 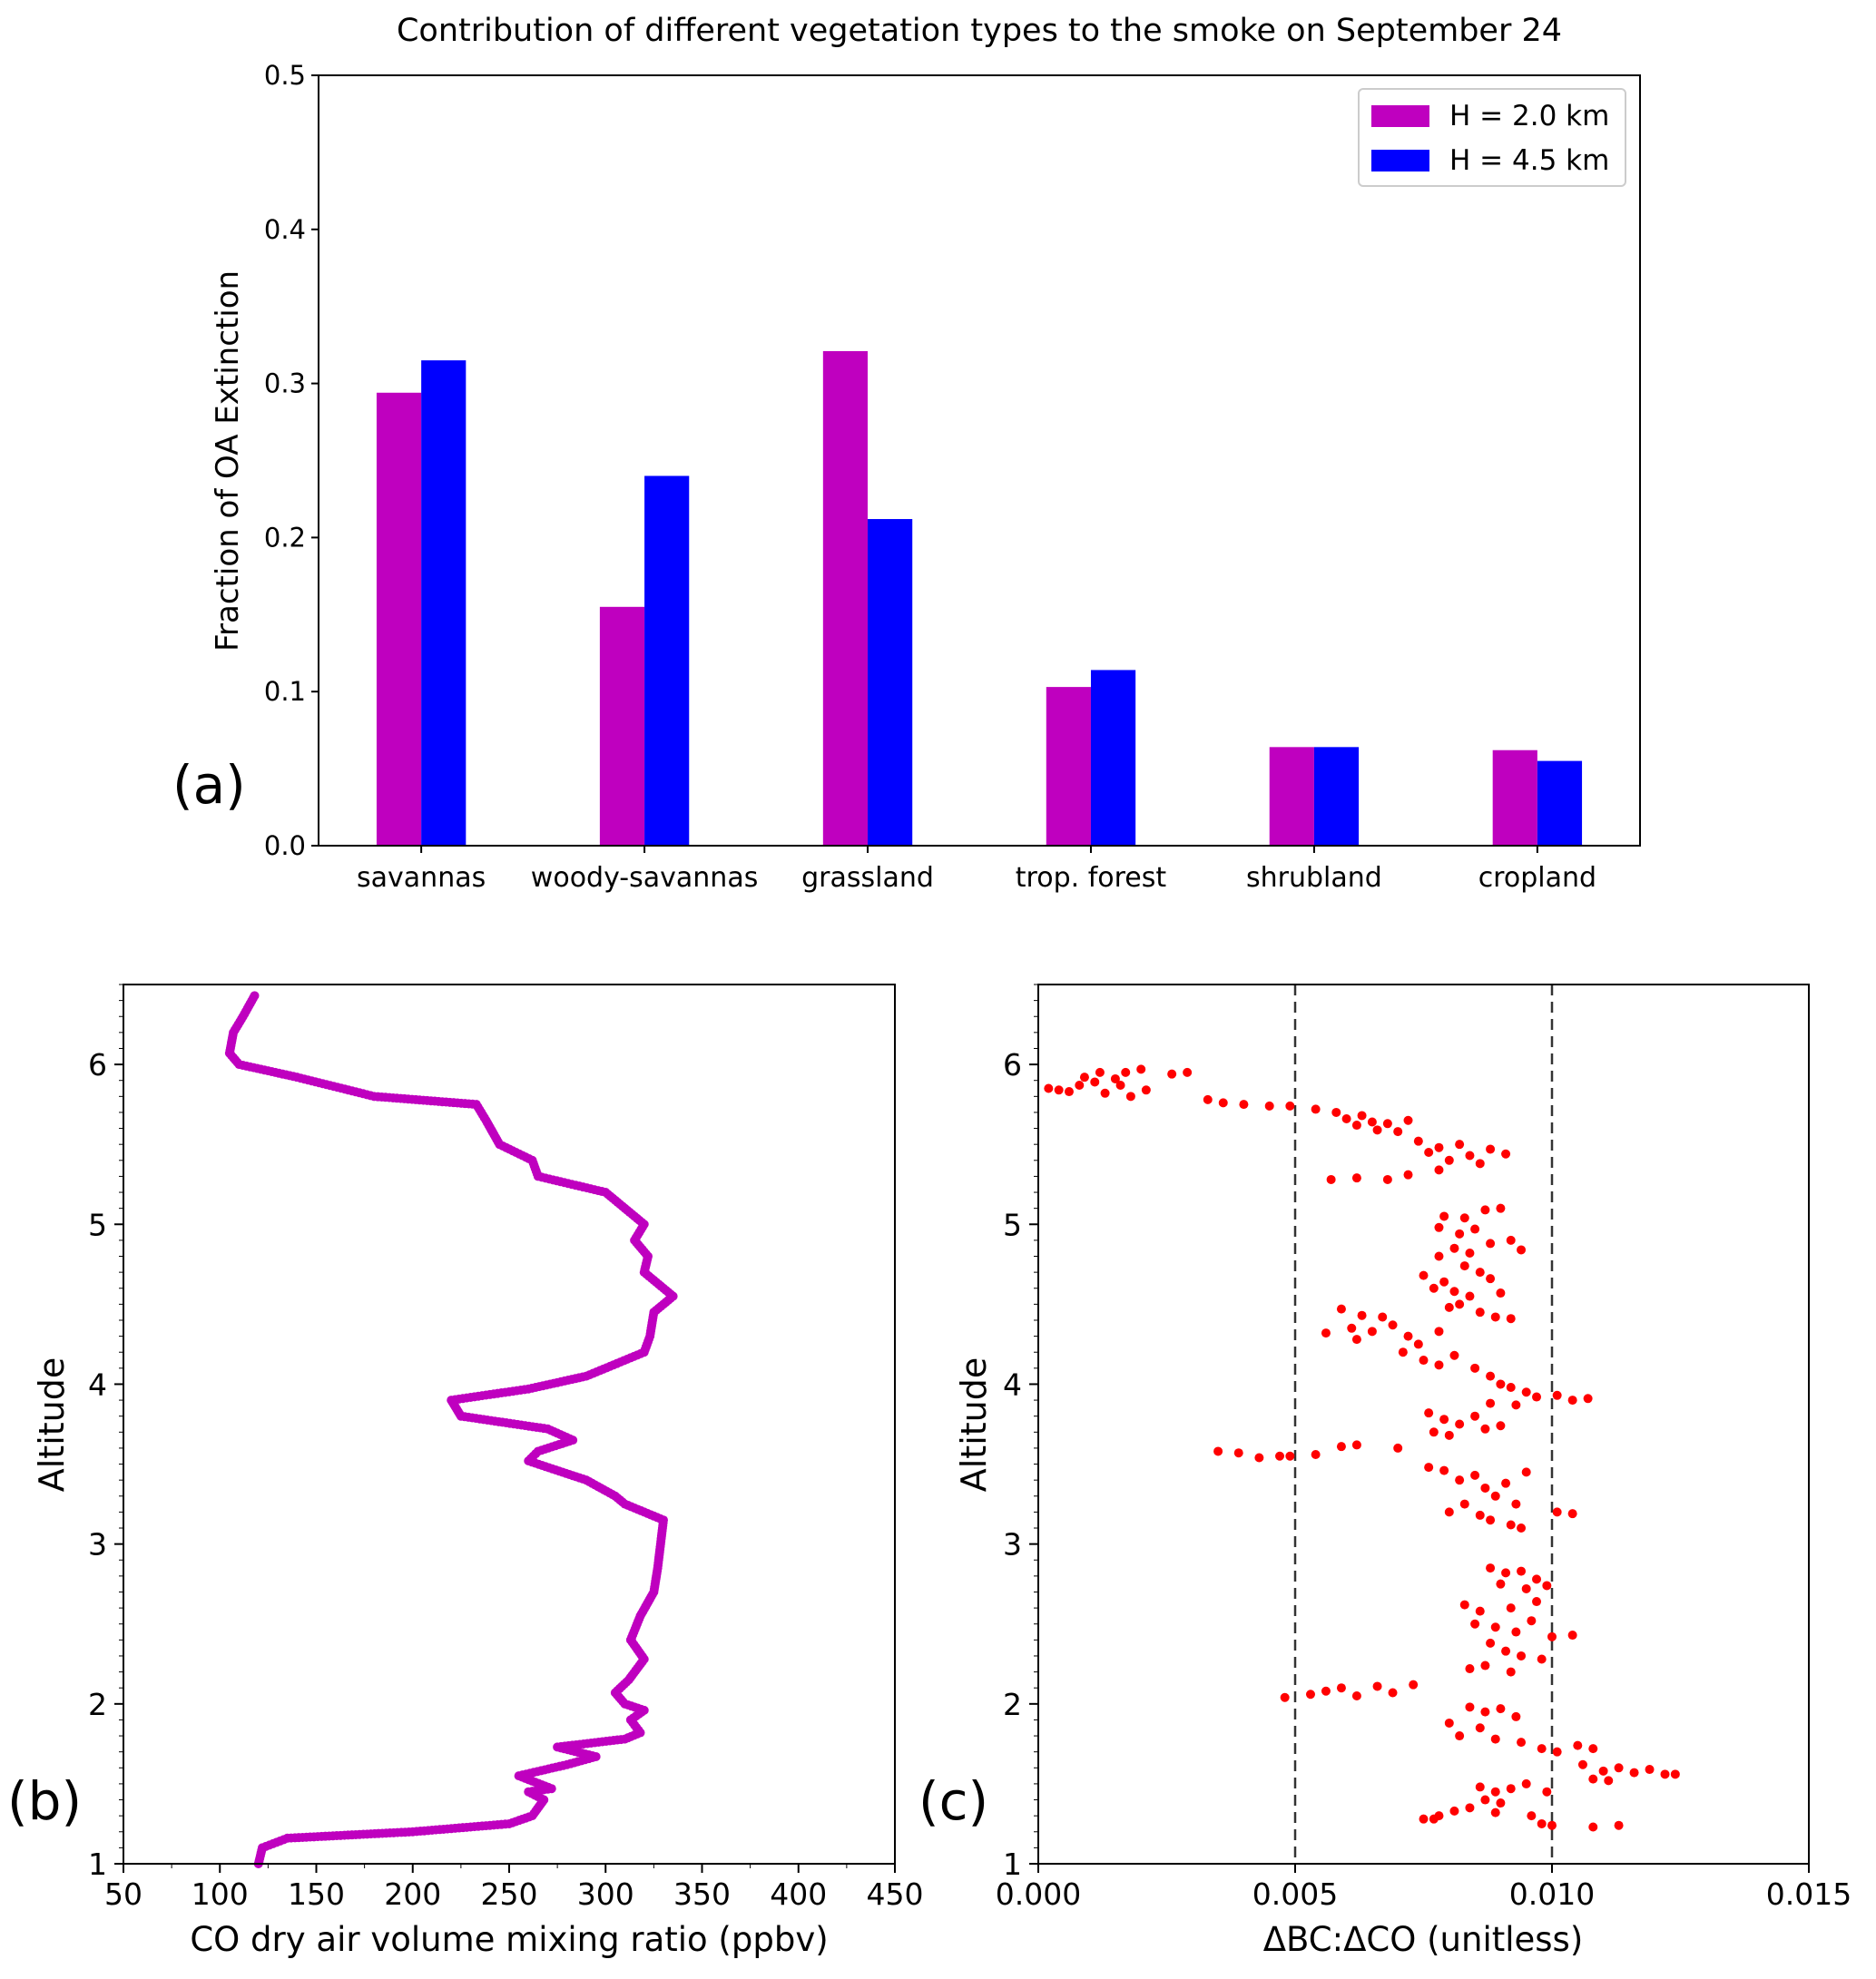 What do you see at coordinates (1013, 1865) in the screenshot?
I see `y-tick-label: 1` at bounding box center [1013, 1865].